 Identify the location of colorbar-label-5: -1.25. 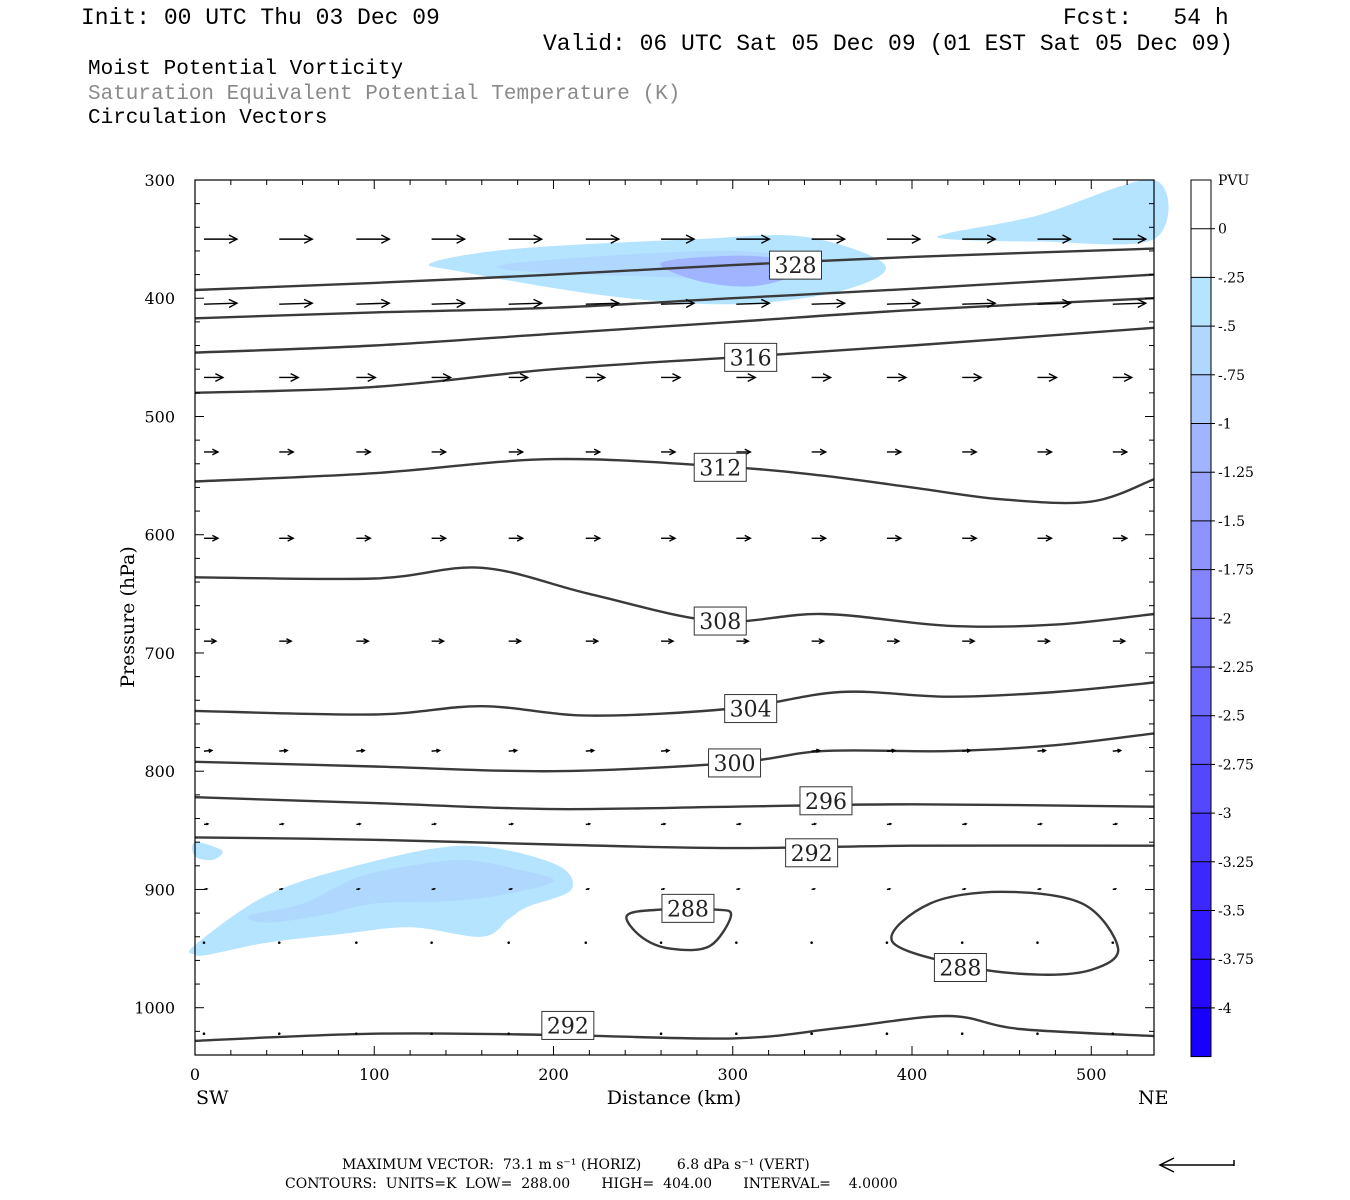
(1236, 473).